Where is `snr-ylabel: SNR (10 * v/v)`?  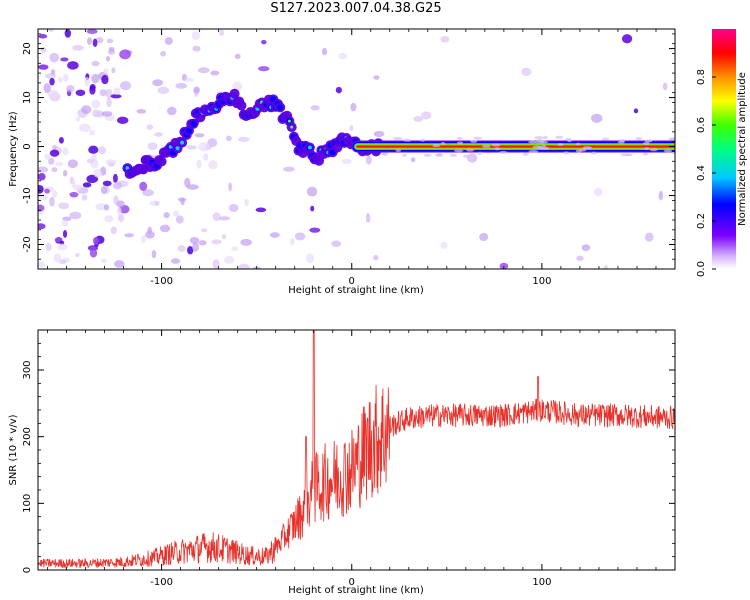
snr-ylabel: SNR (10 * v/v) is located at coordinates (13, 449).